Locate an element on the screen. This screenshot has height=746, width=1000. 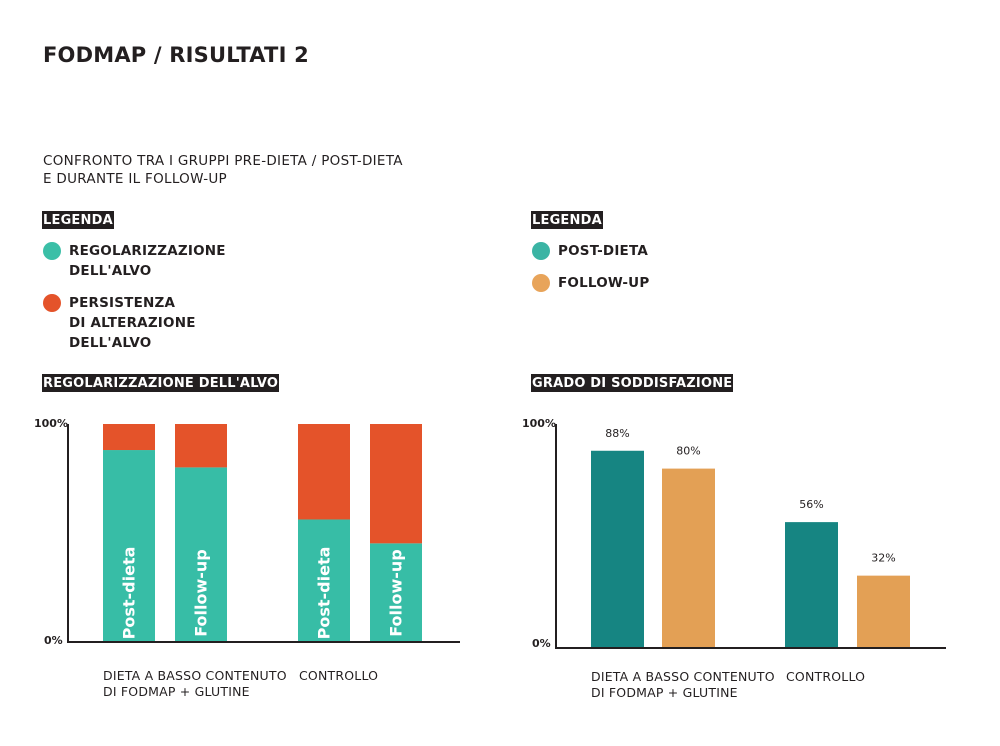
chart1-group-label-controllo: CONTROLLO is located at coordinates (339, 675).